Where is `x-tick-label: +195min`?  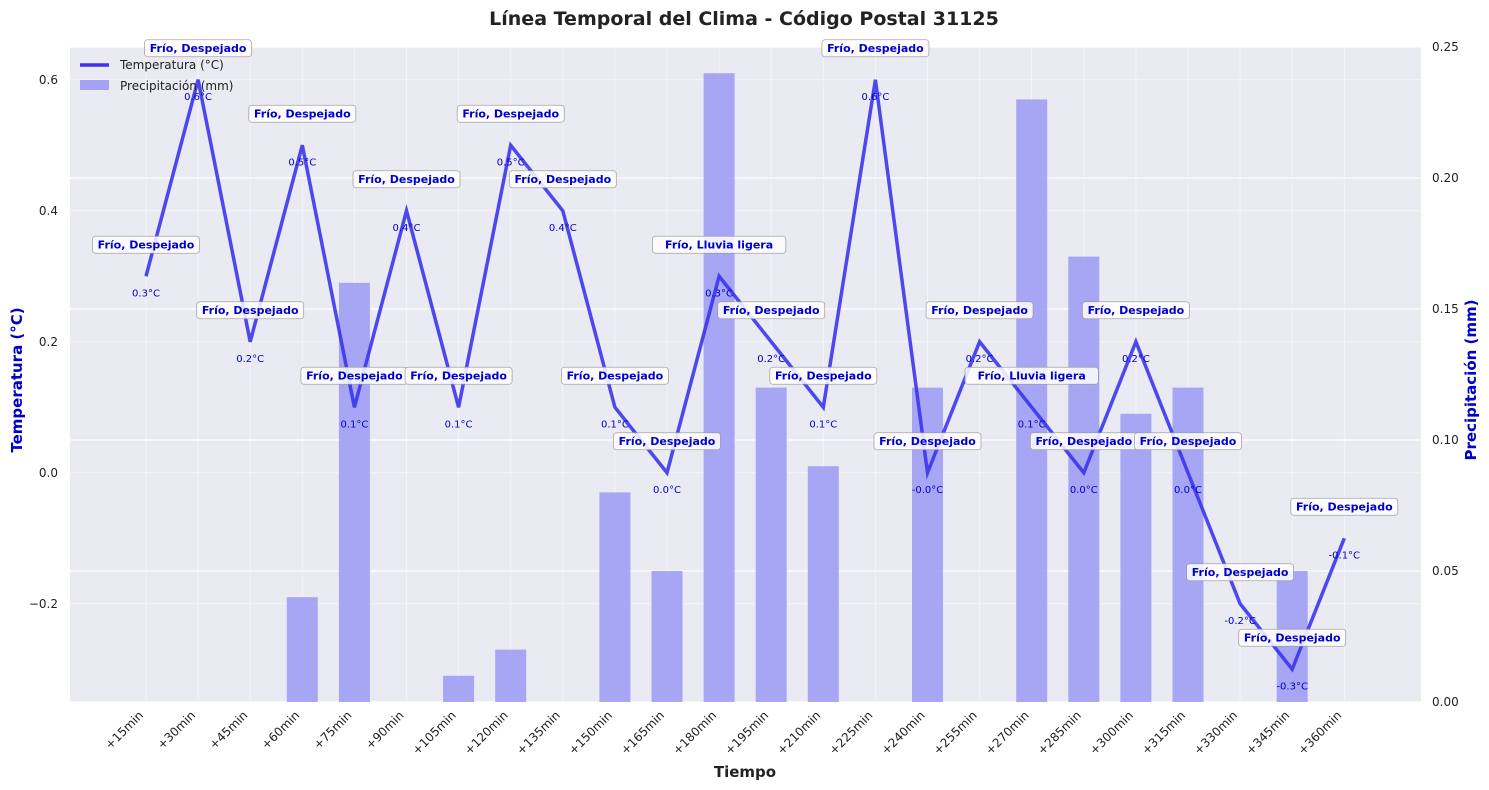
x-tick-label: +195min is located at coordinates (746, 732).